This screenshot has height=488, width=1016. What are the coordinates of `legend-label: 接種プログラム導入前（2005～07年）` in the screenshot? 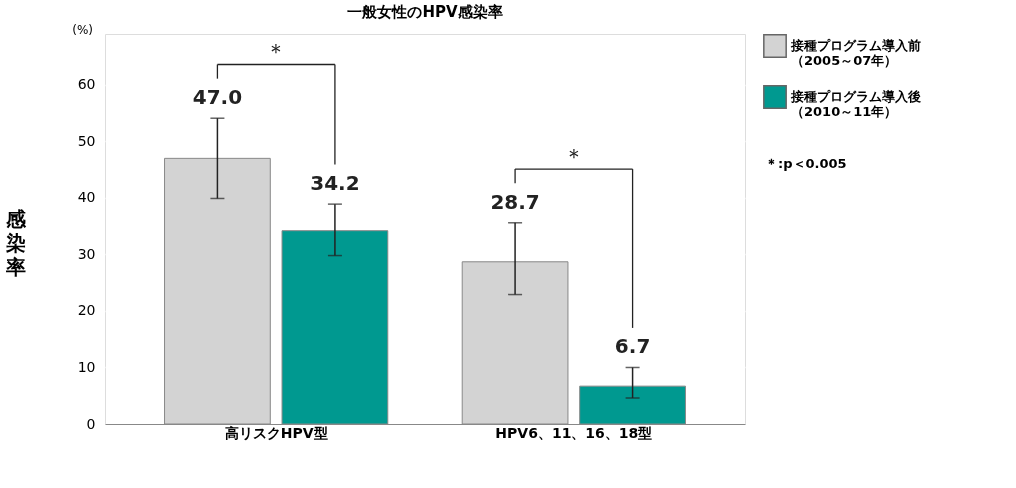 It's located at (855, 53).